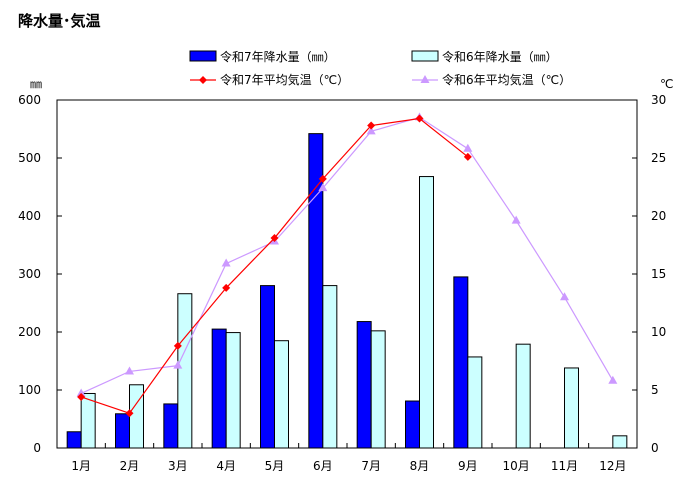  I want to click on x-axis-label: 3月, so click(178, 466).